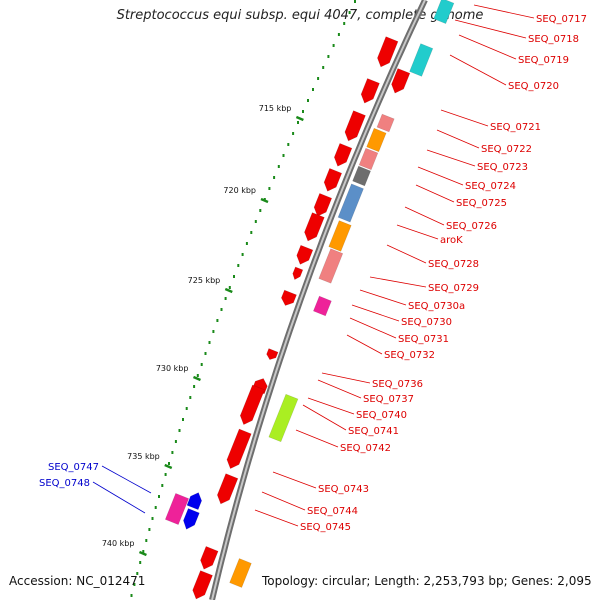 The width and height of the screenshot is (600, 600). I want to click on gene-label: SEQ_0748, so click(64, 483).